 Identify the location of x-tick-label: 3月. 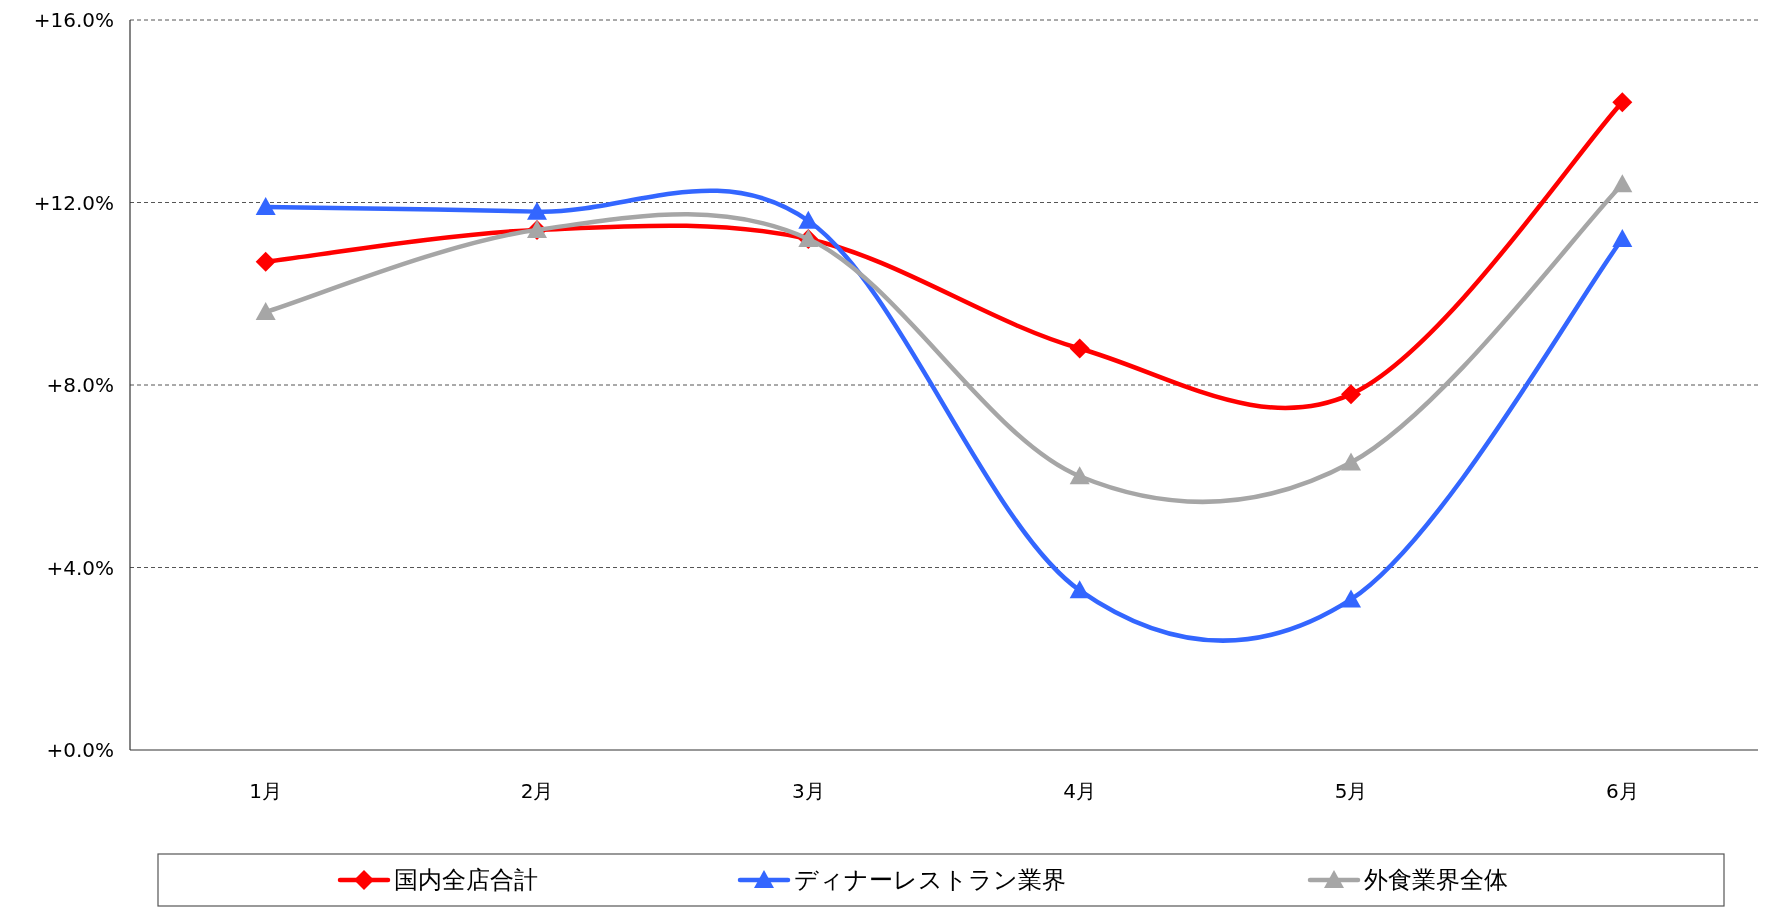
(808, 791).